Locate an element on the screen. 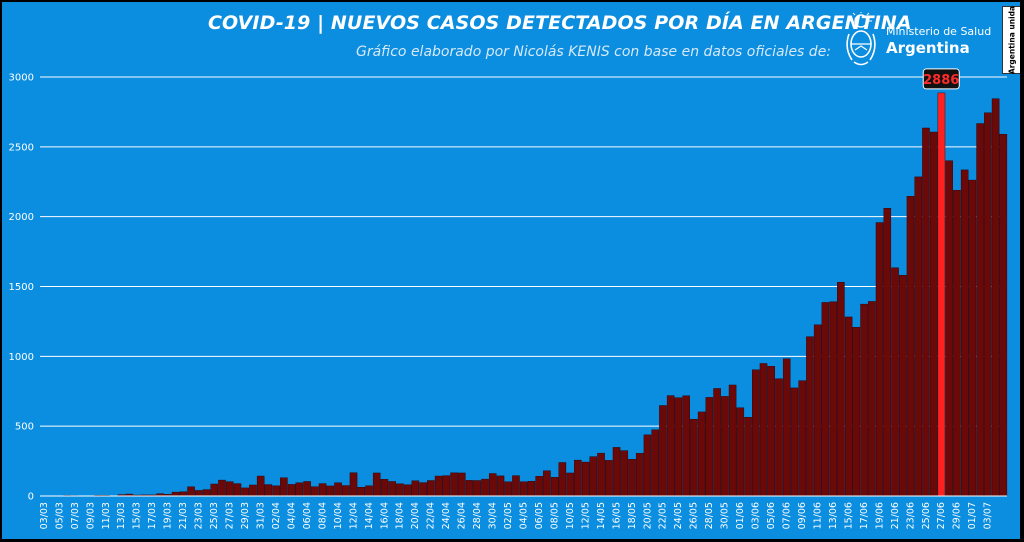 The width and height of the screenshot is (1024, 542). x-tick-label: 30/04 is located at coordinates (493, 515).